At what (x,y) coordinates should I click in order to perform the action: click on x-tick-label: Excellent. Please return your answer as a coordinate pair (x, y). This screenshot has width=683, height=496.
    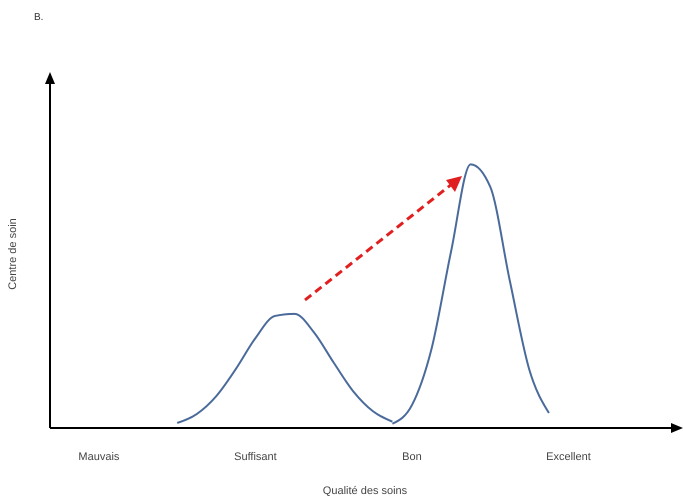
    Looking at the image, I should click on (568, 456).